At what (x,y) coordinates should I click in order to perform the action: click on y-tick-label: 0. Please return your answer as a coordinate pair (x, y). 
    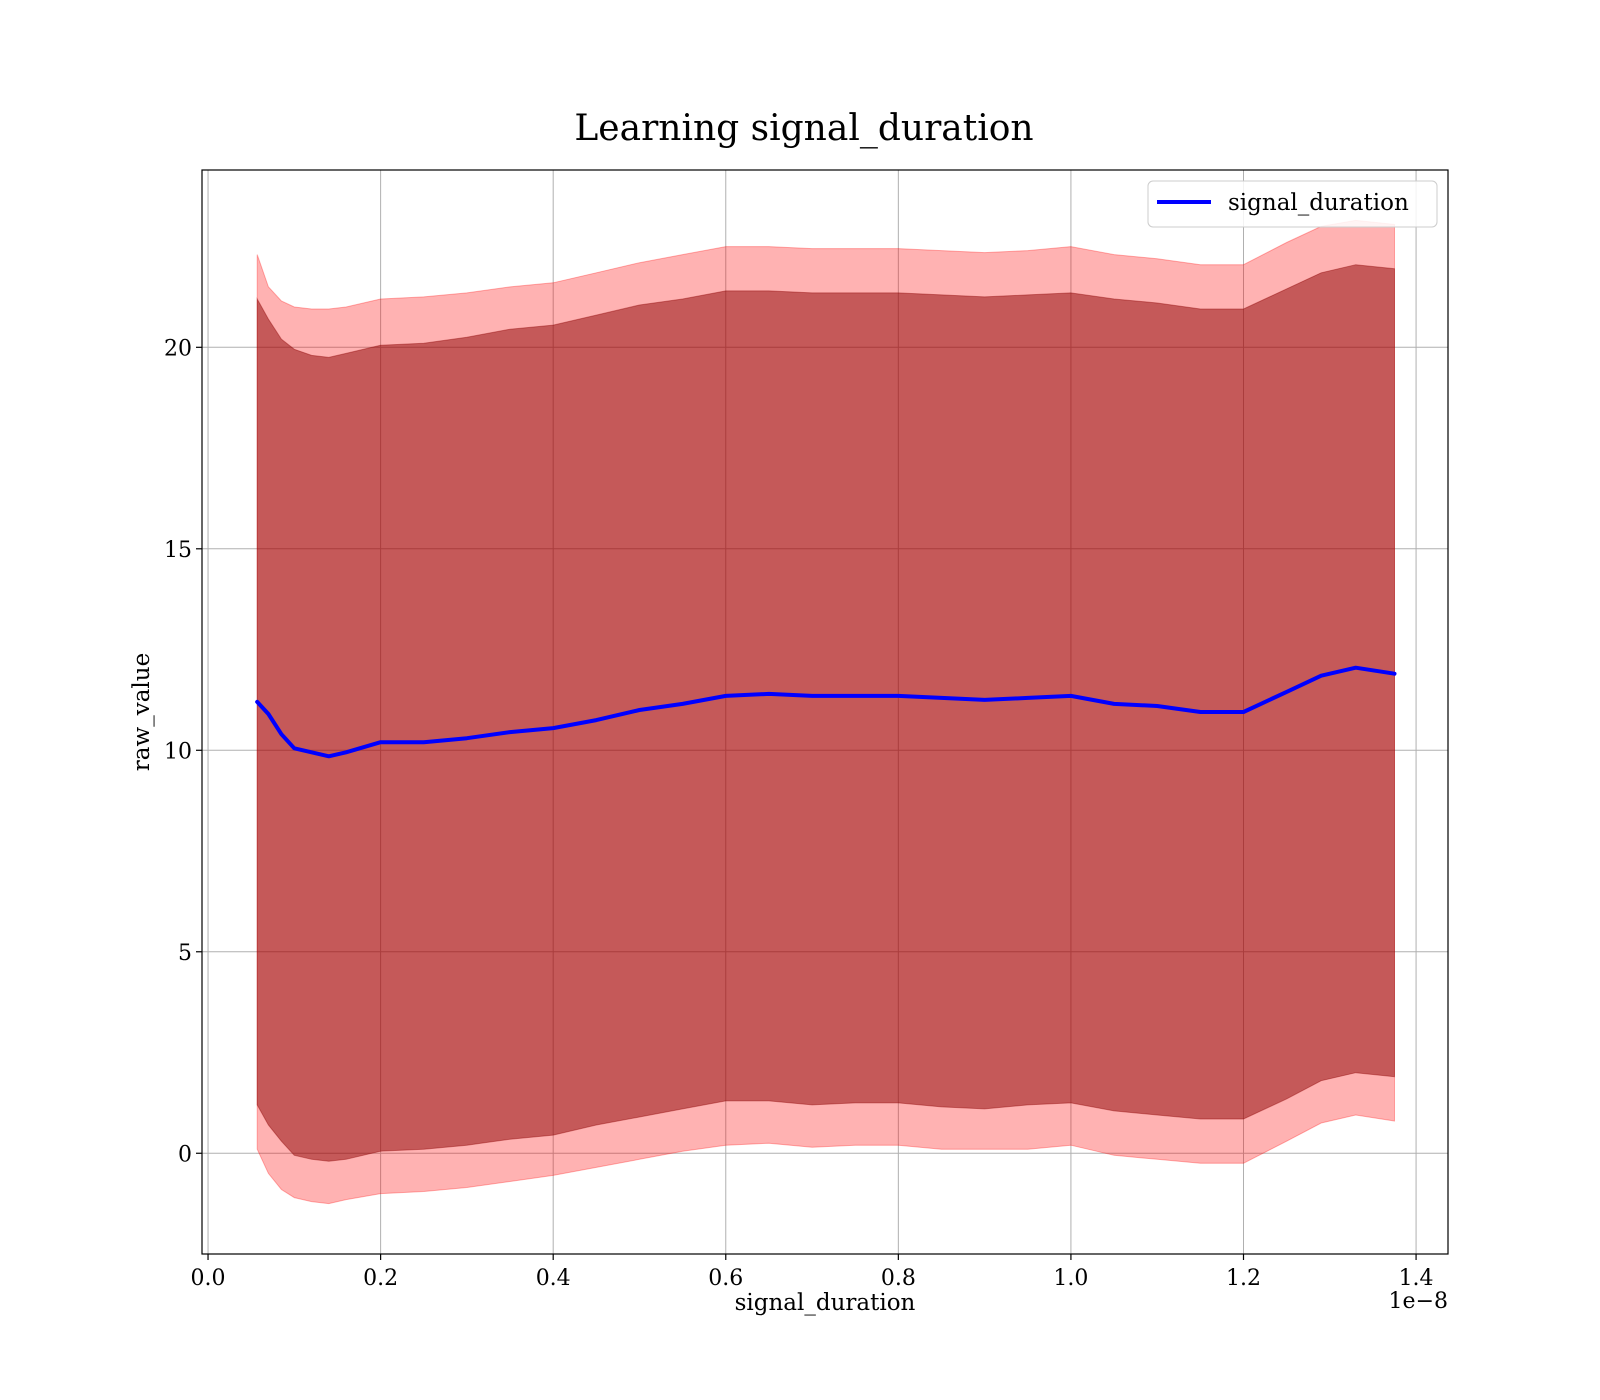
    Looking at the image, I should click on (185, 1154).